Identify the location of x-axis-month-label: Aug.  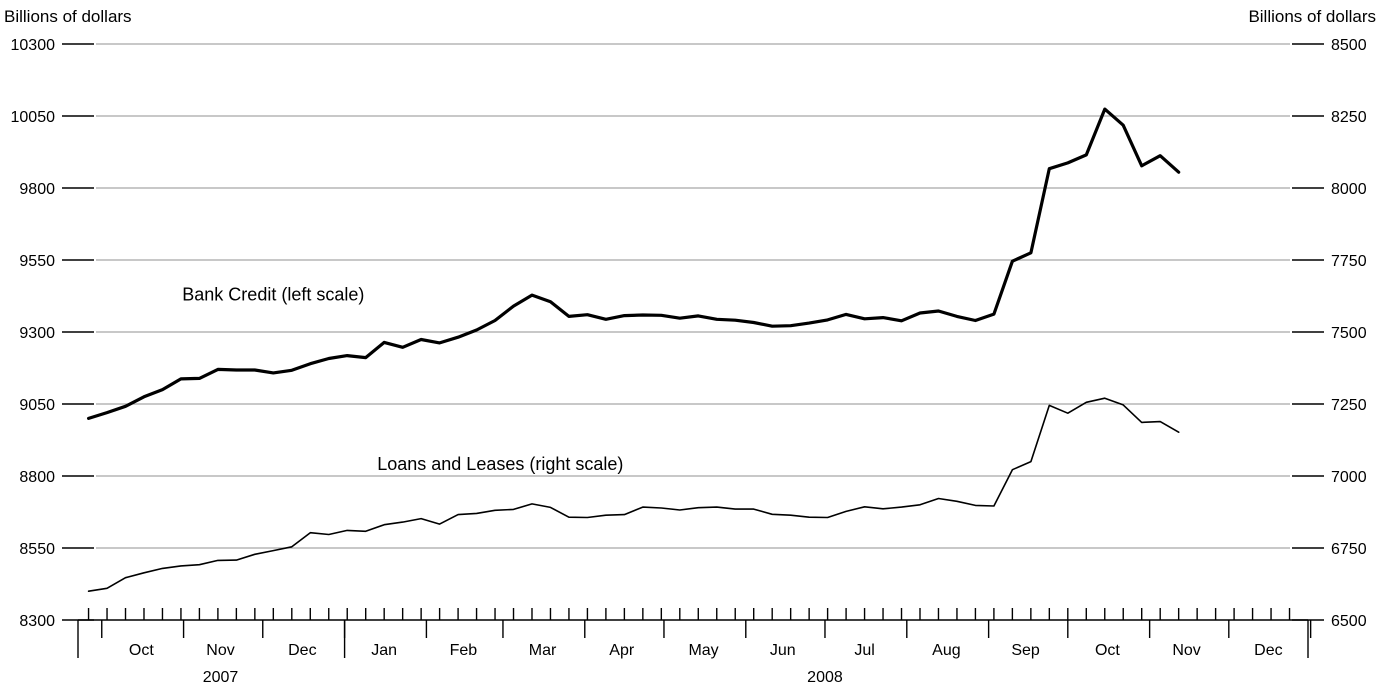
(946, 650).